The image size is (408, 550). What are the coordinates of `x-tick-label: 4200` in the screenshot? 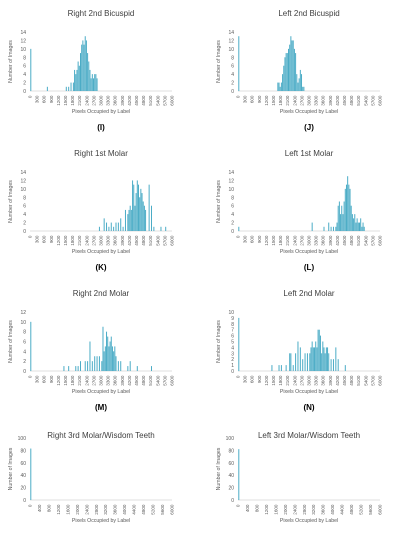 It's located at (337, 380).